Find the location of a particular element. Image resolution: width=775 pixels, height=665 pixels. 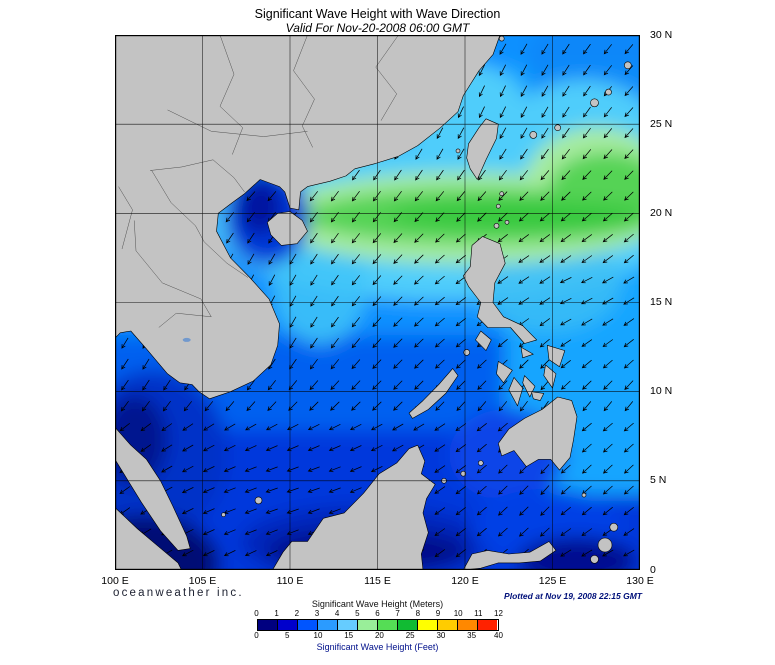

meters-tick: 12 is located at coordinates (498, 613).